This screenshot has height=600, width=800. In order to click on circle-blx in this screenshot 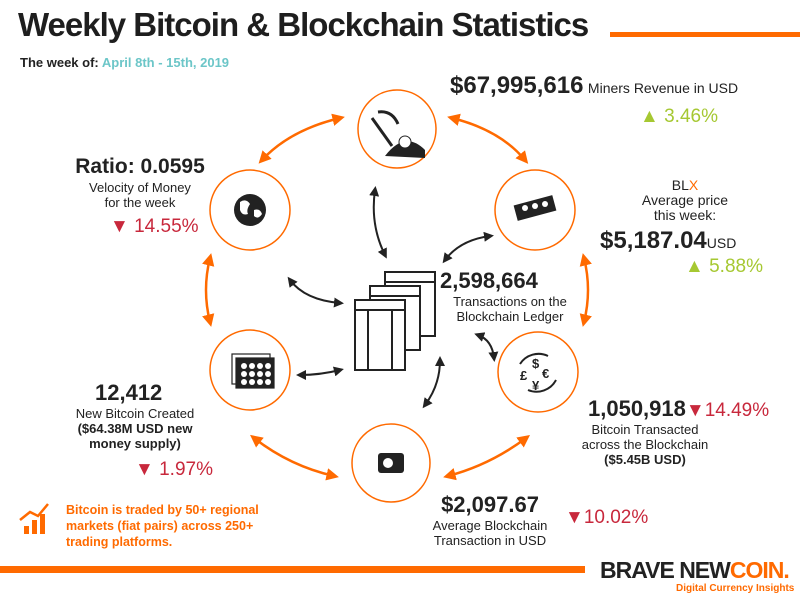, I will do `click(535, 210)`.